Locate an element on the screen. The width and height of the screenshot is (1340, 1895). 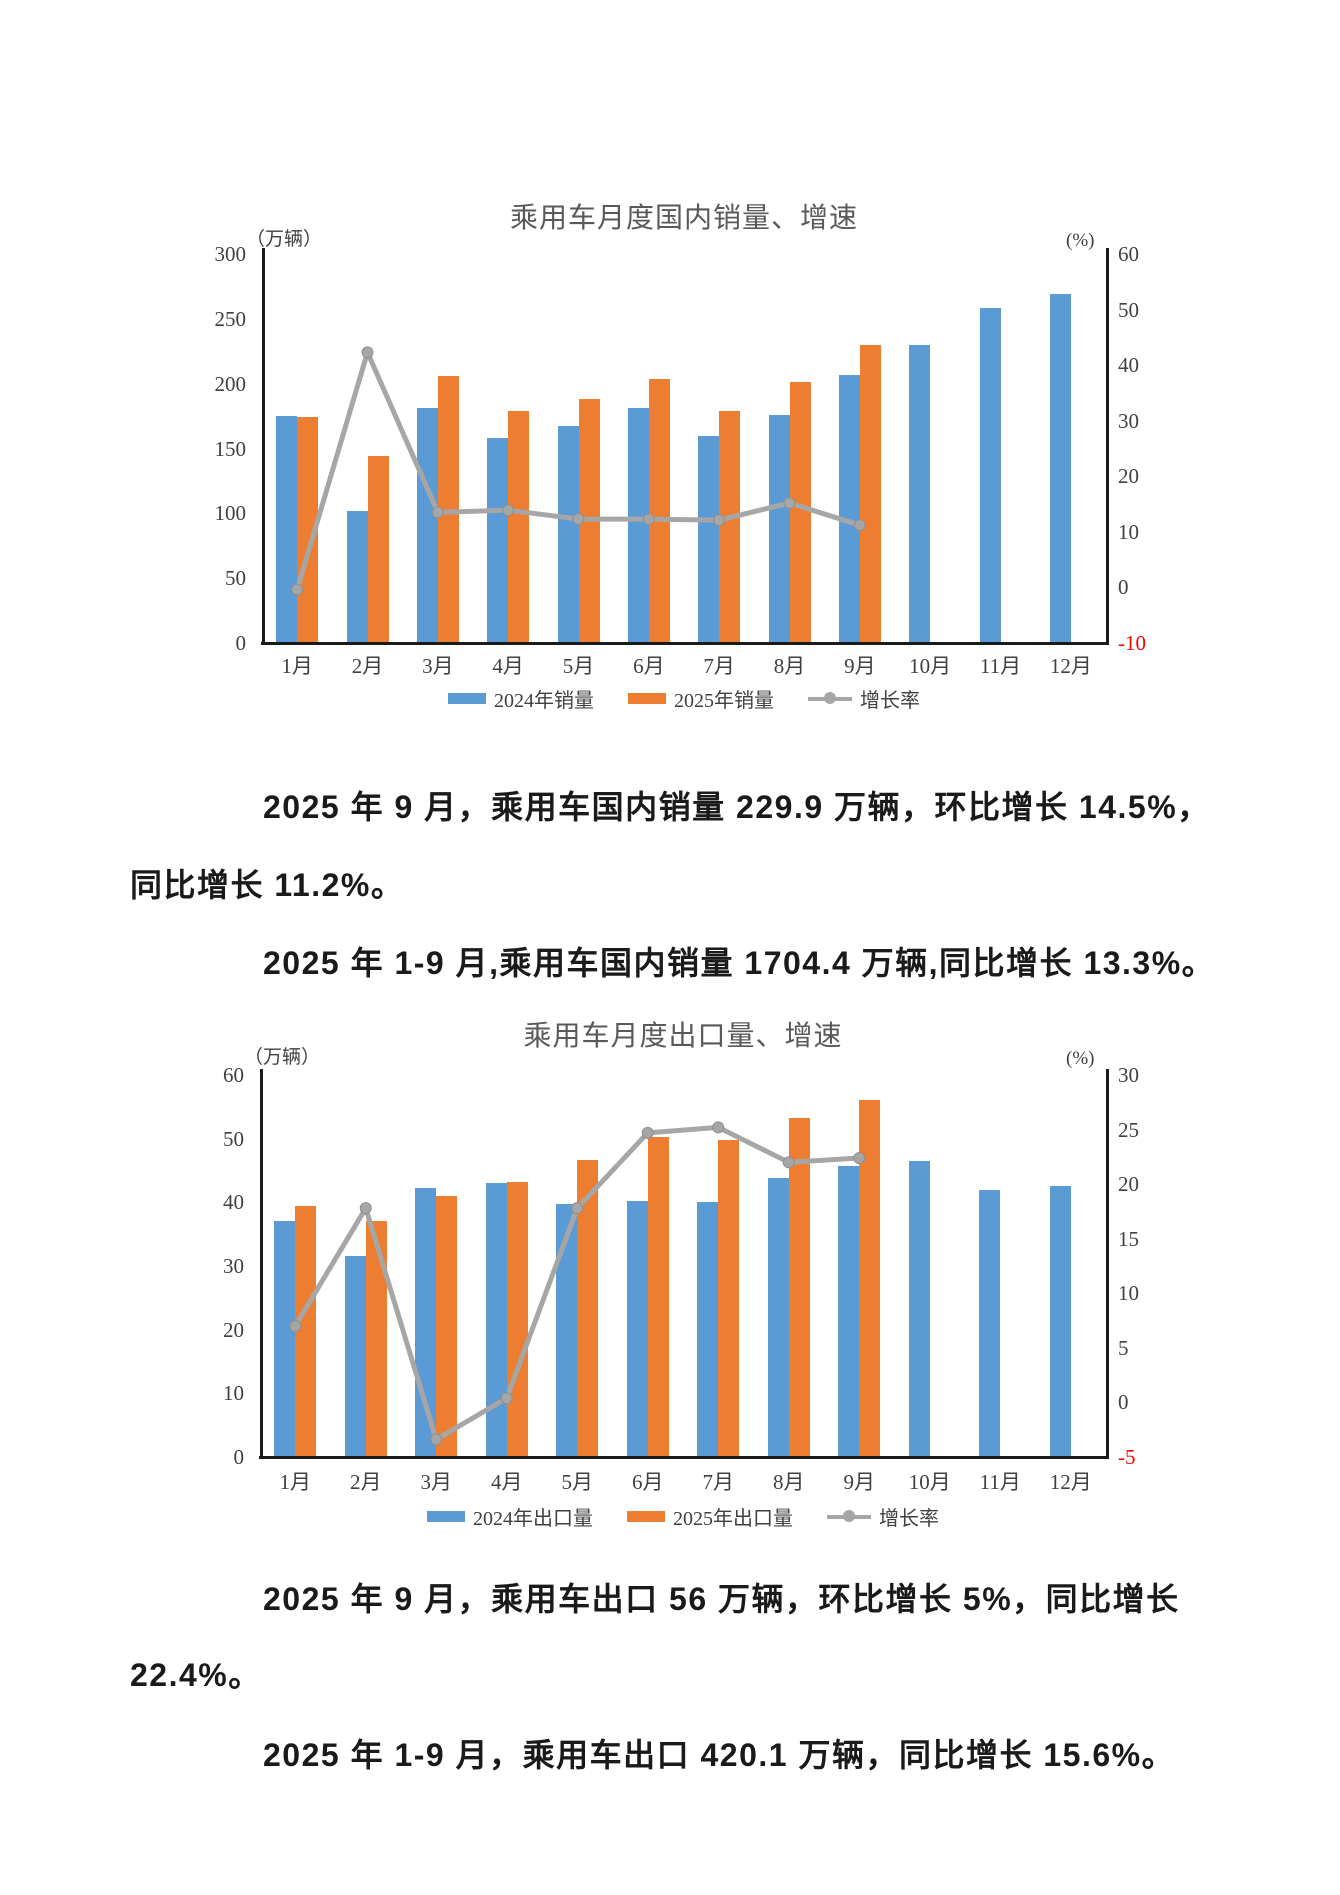
right-axis-tick: 15 is located at coordinates (1128, 1238).